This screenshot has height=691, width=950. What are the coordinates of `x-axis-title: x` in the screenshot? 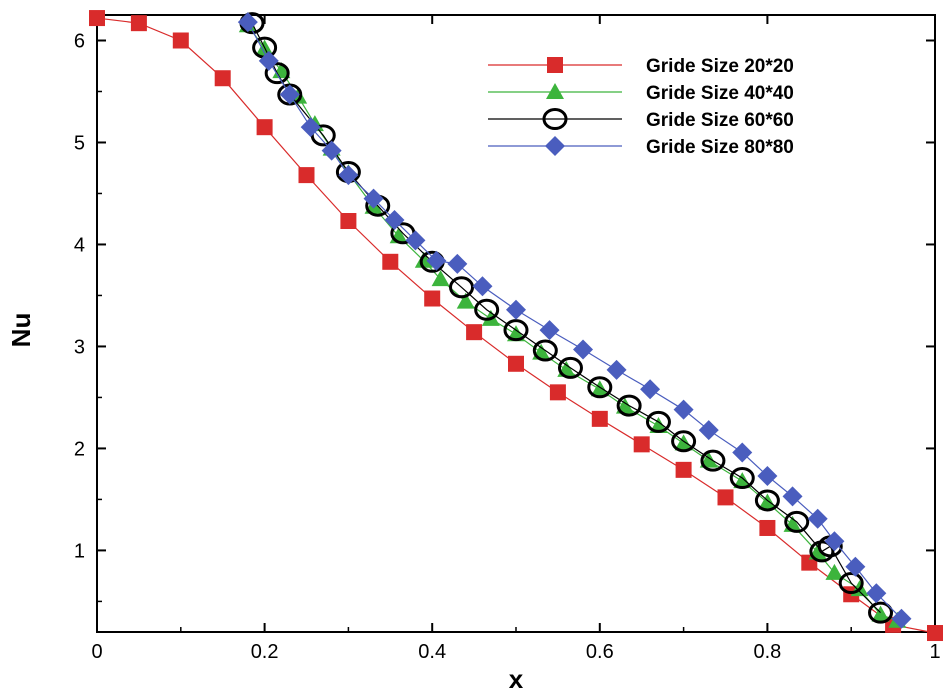 It's located at (516, 677).